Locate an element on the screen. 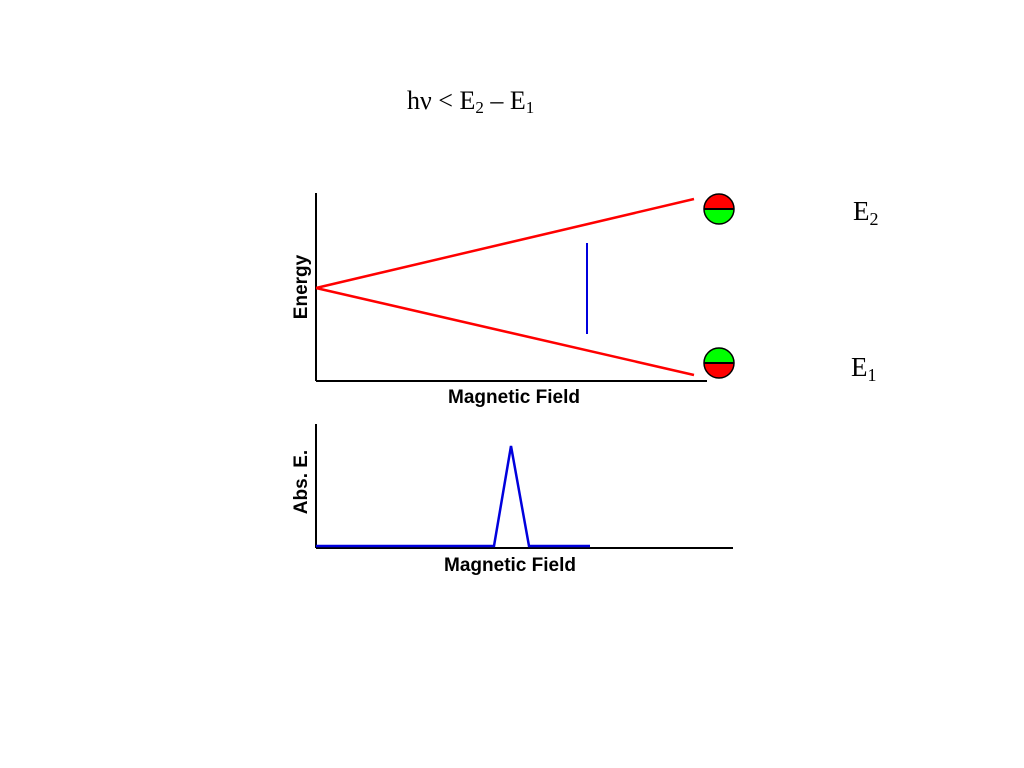 This screenshot has width=1024, height=768. absorption-spectrum-line is located at coordinates (453, 496).